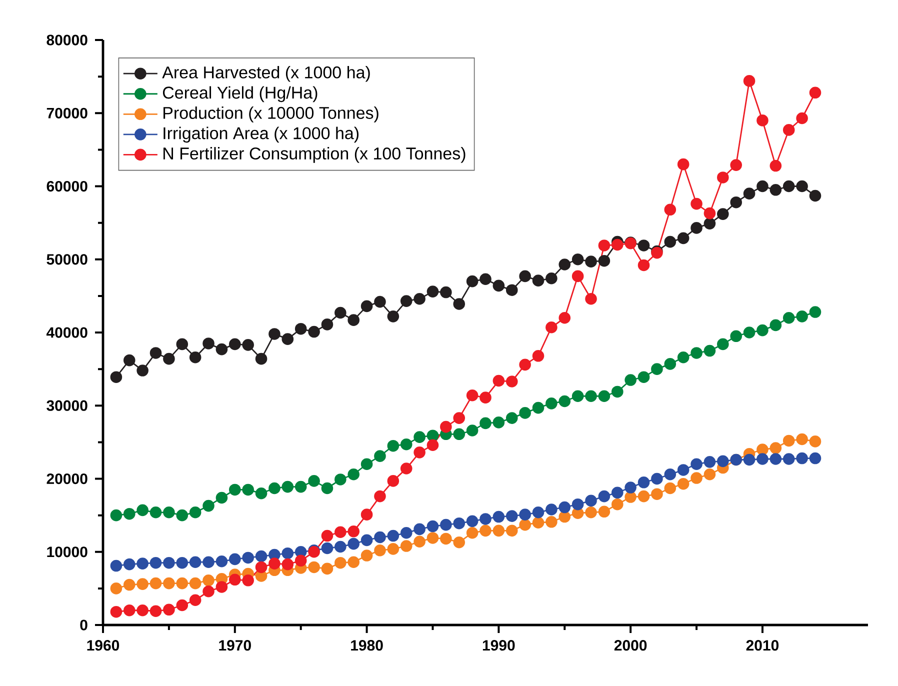  Describe the element at coordinates (67, 186) in the screenshot. I see `y-tick-label: 60000` at that location.